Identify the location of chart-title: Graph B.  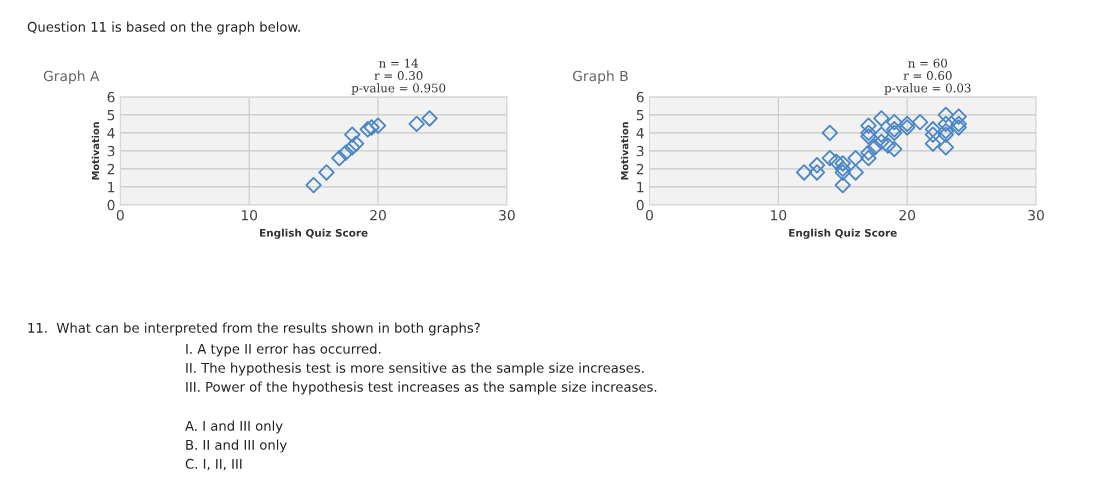
(600, 77).